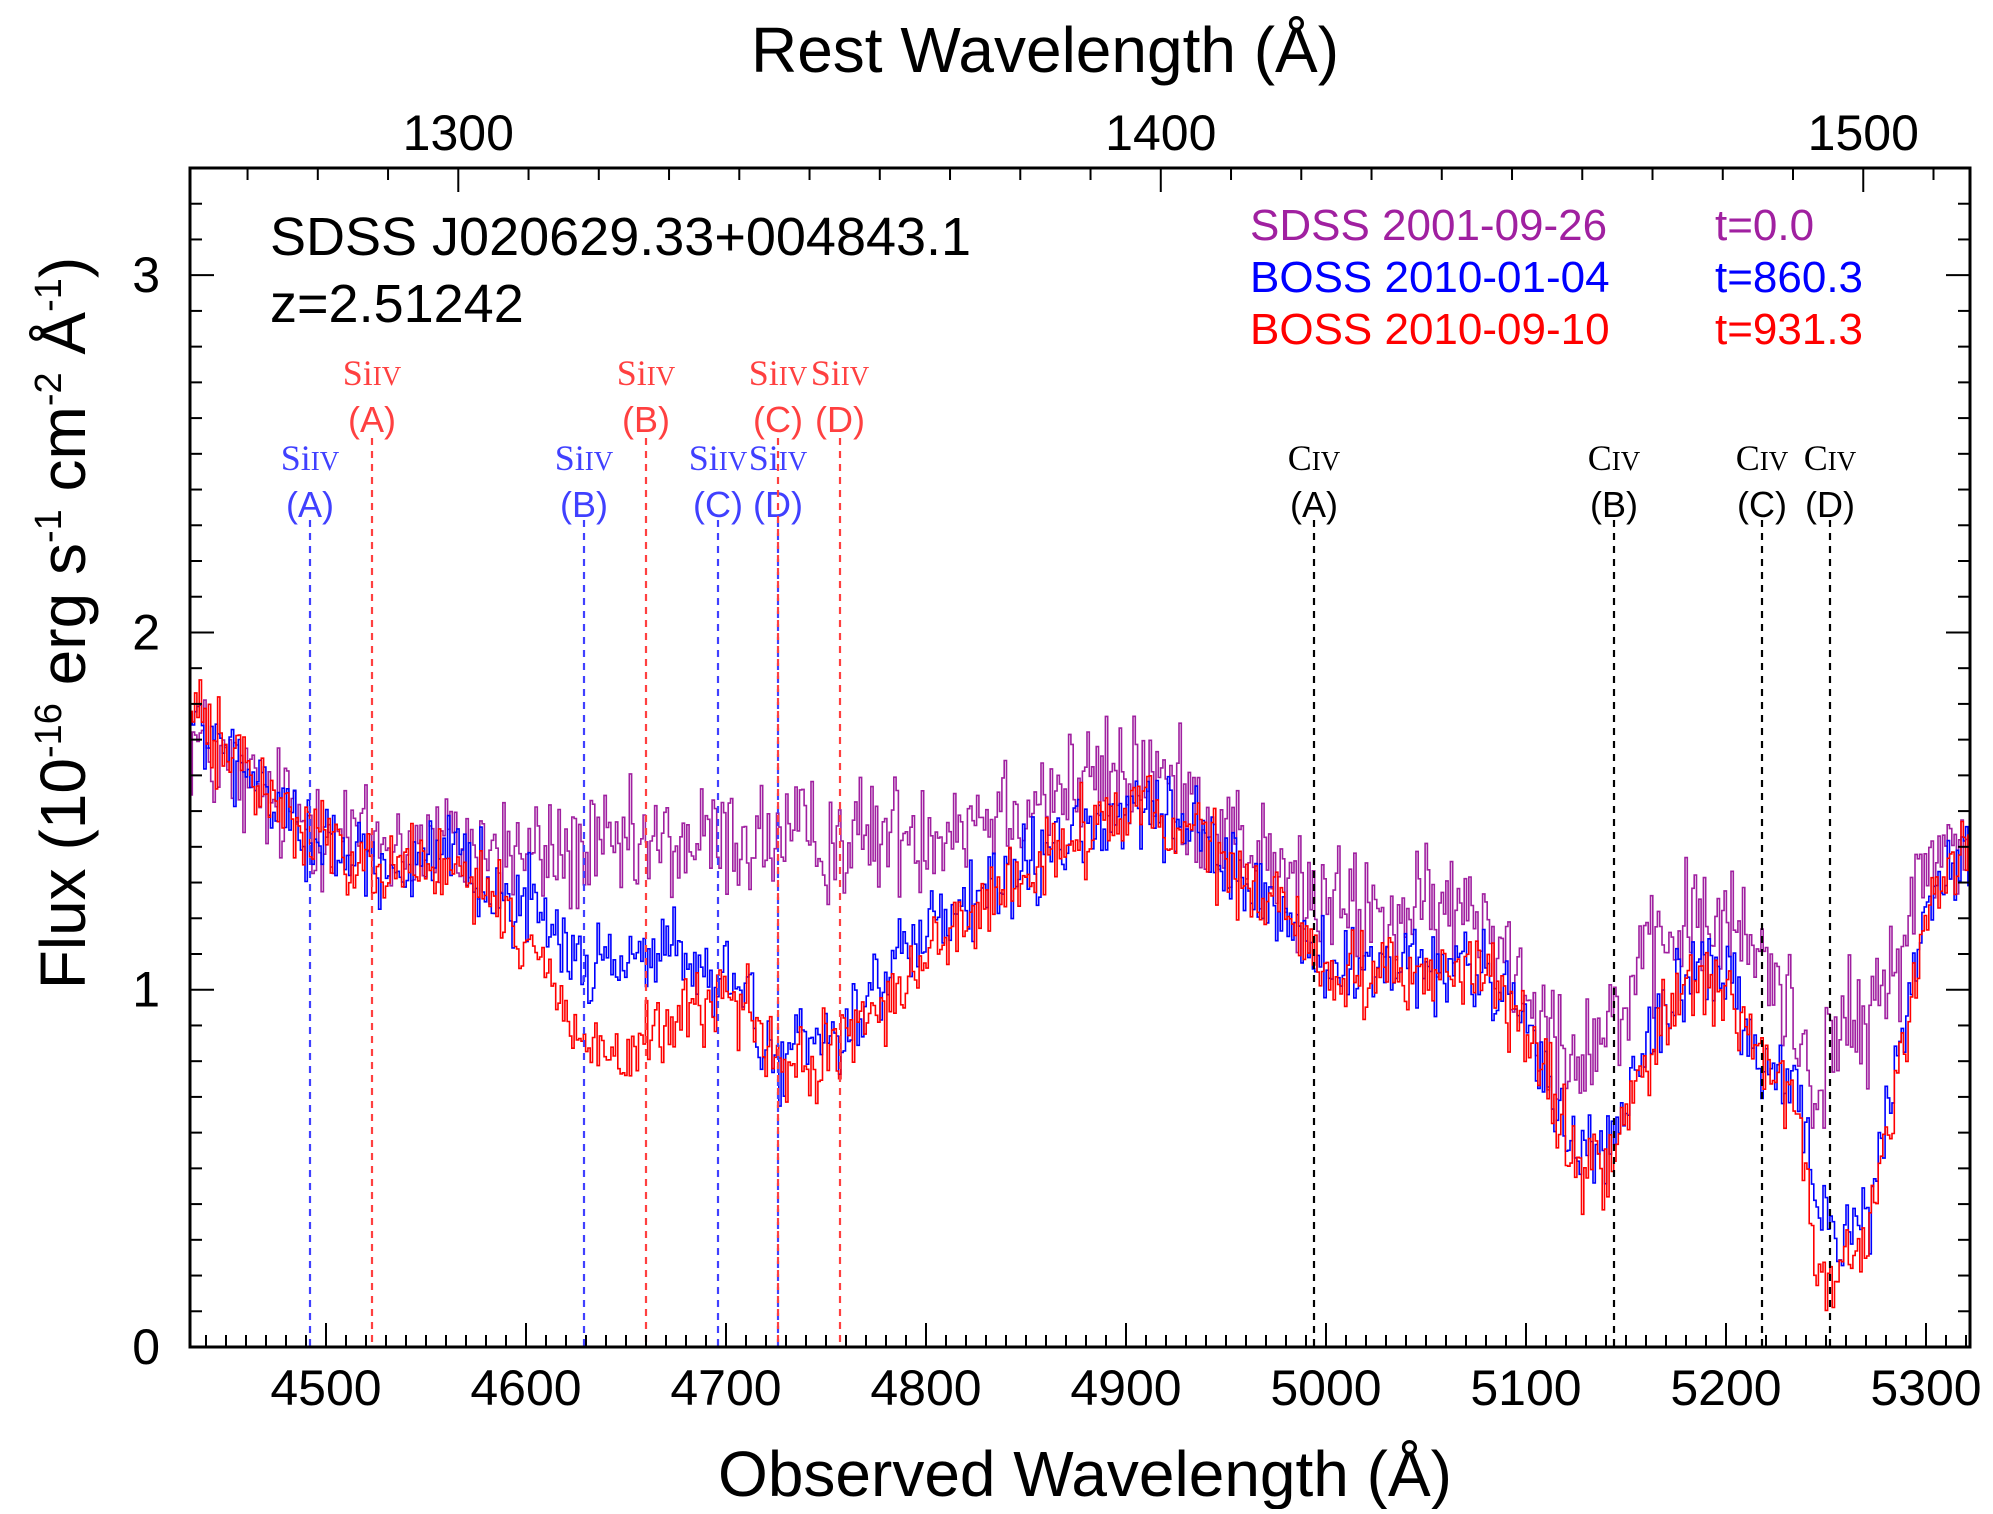  Describe the element at coordinates (646, 373) in the screenshot. I see `marker-ion-3: SiIV` at that location.